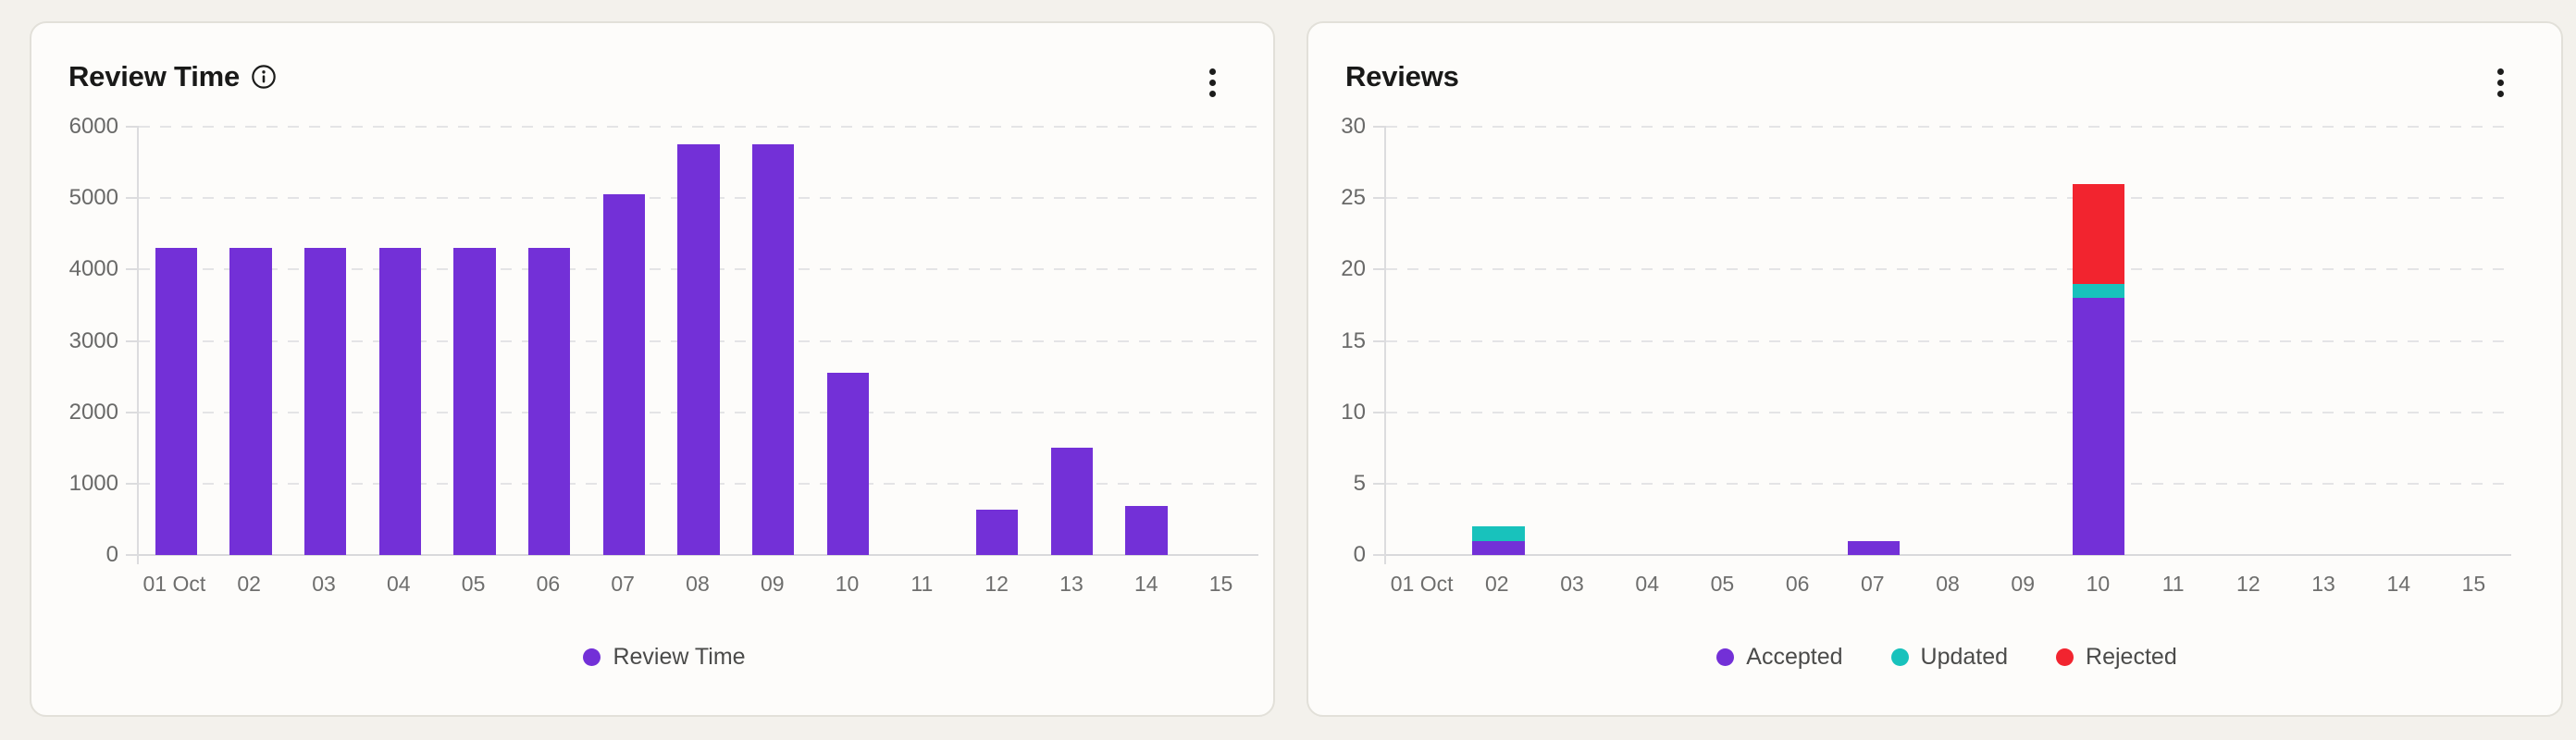 The image size is (2576, 740). Describe the element at coordinates (1965, 657) in the screenshot. I see `legend-label: Updated` at that location.